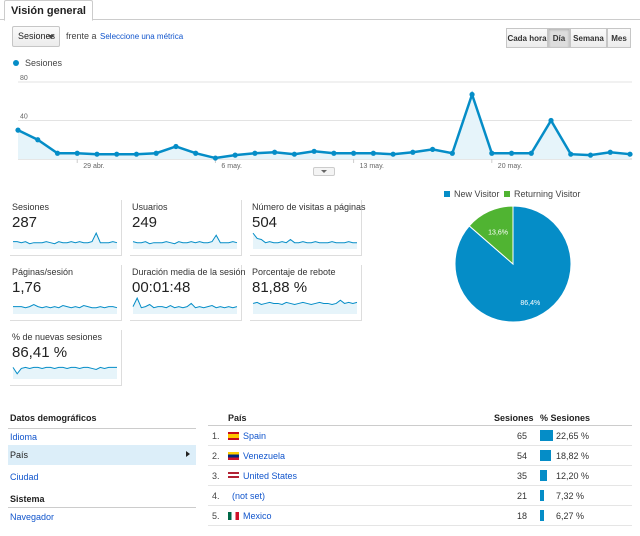 Image resolution: width=640 pixels, height=536 pixels. I want to click on col-header-country: País, so click(237, 418).